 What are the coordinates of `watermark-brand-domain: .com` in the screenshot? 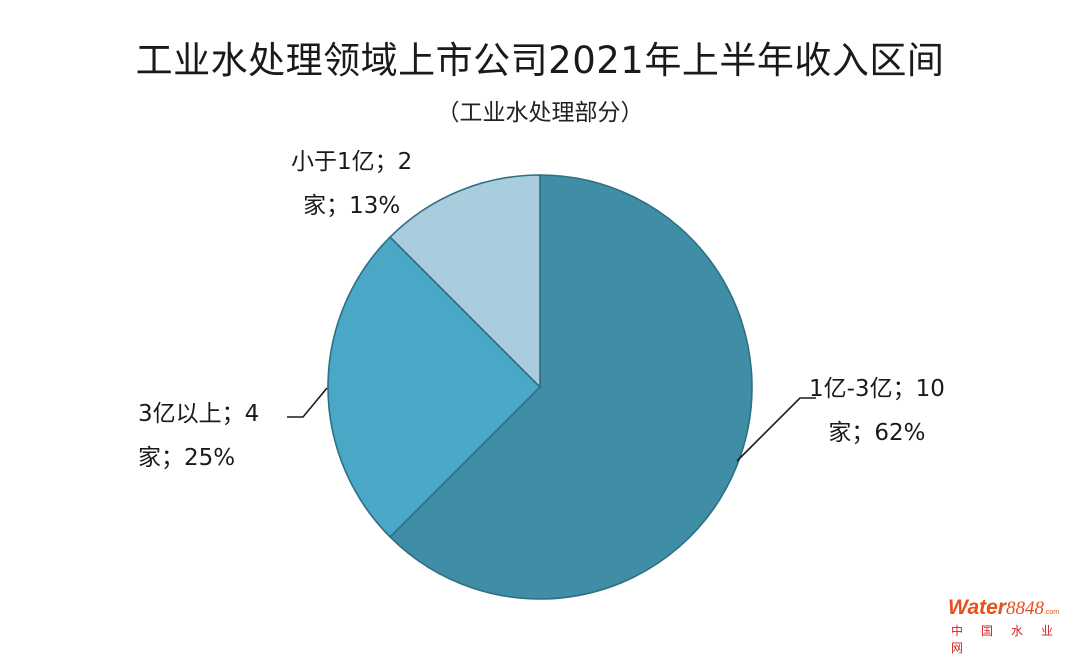 It's located at (1051, 612).